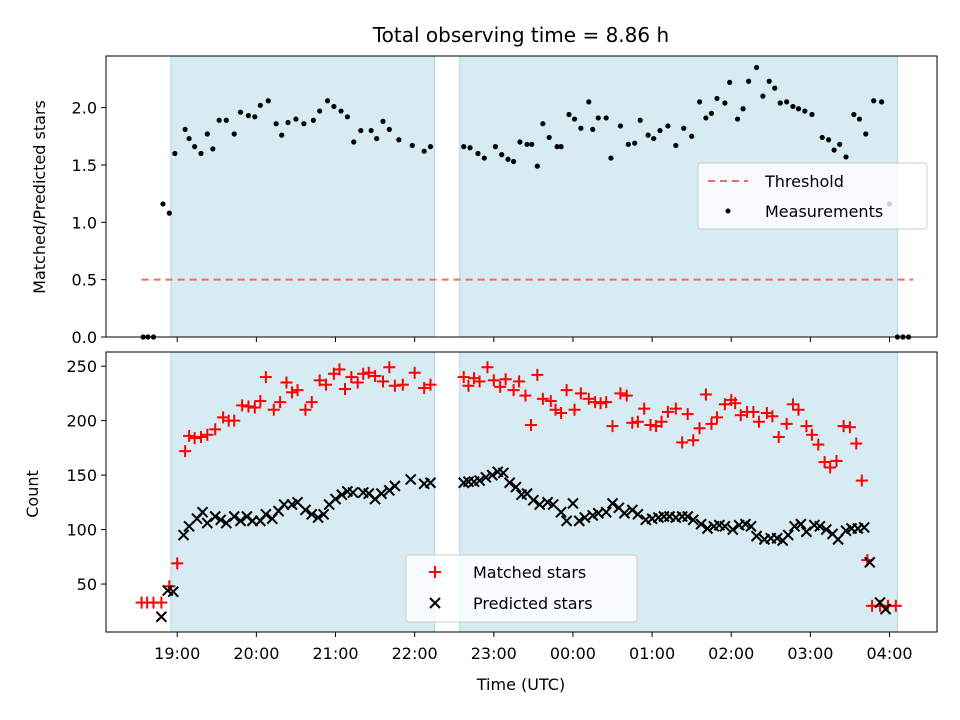 This screenshot has height=720, width=960. Describe the element at coordinates (533, 603) in the screenshot. I see `predicted-legend-label: Predicted stars` at that location.